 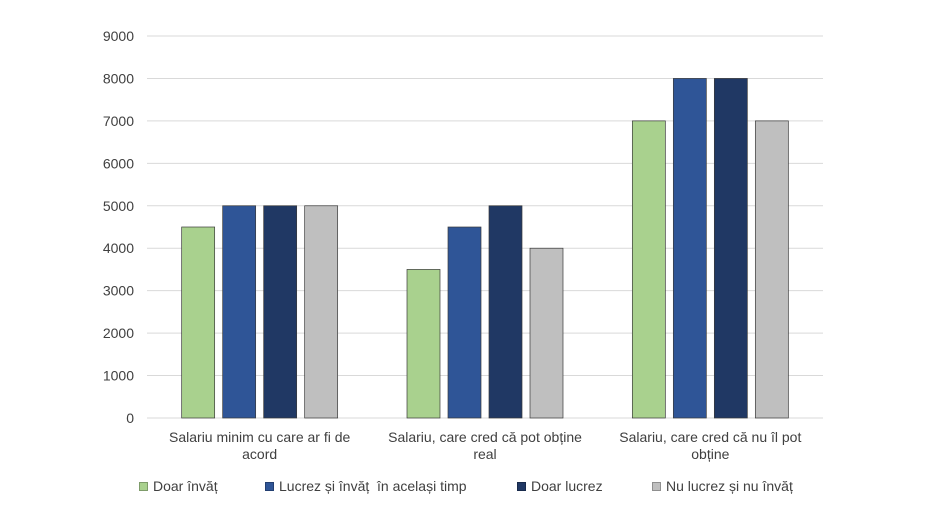 What do you see at coordinates (567, 486) in the screenshot?
I see `legend-label: Doar lucrez` at bounding box center [567, 486].